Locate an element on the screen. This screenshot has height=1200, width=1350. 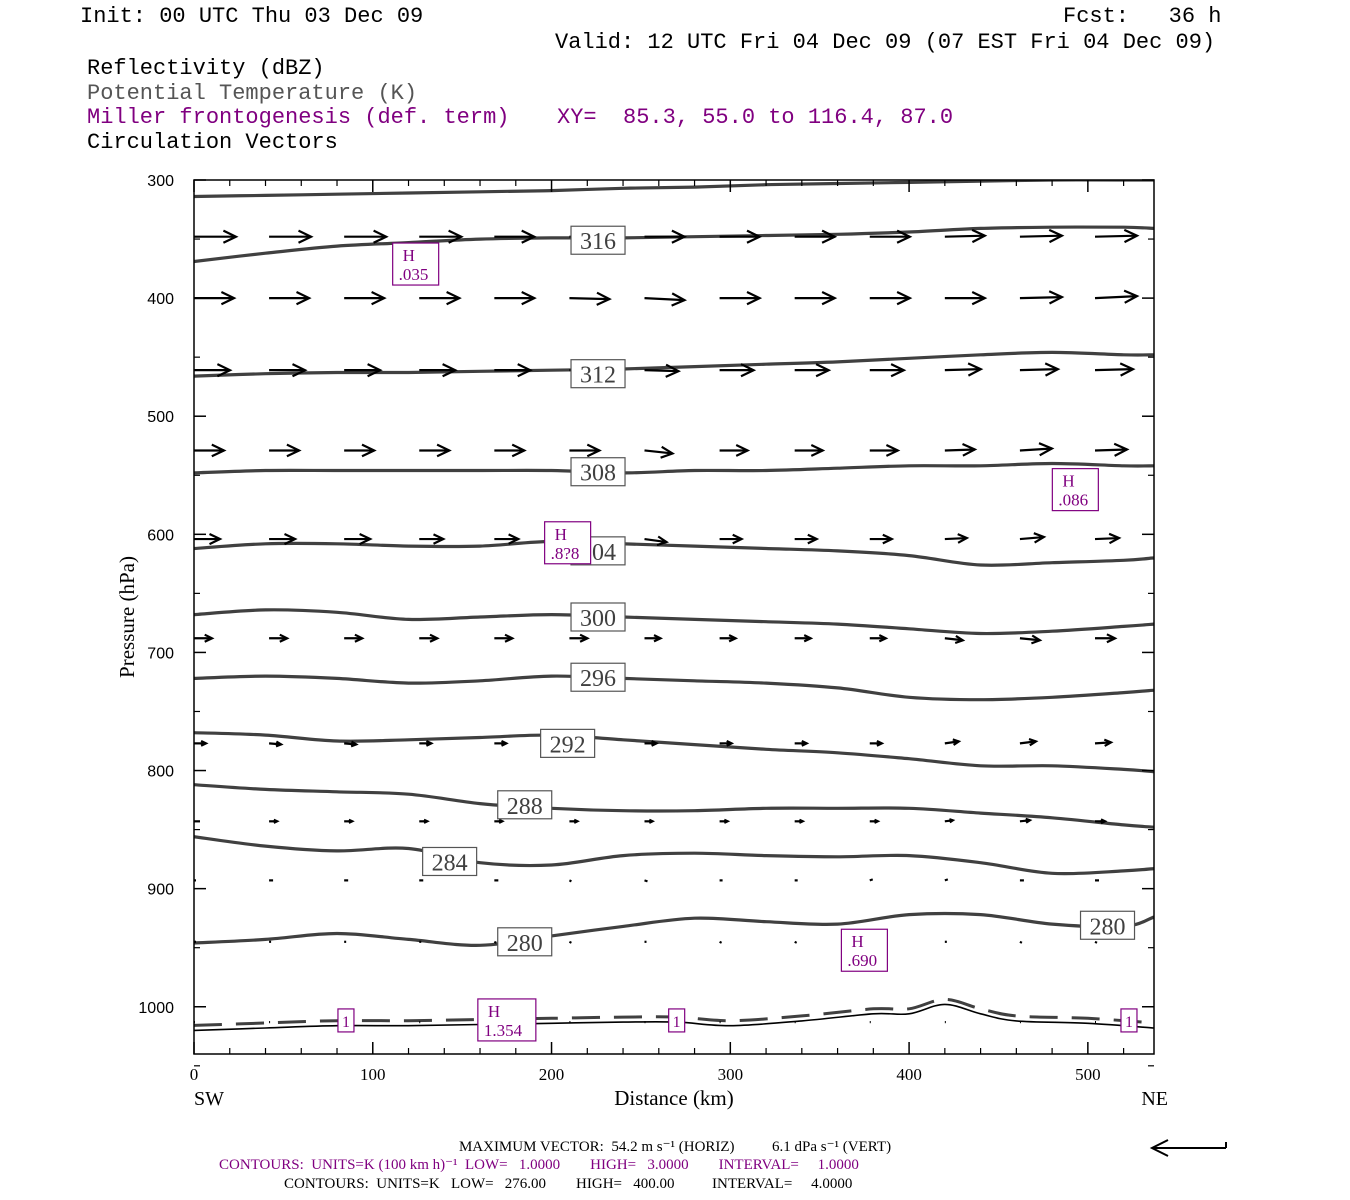
frontogenesis-high: H.035 is located at coordinates (416, 264).